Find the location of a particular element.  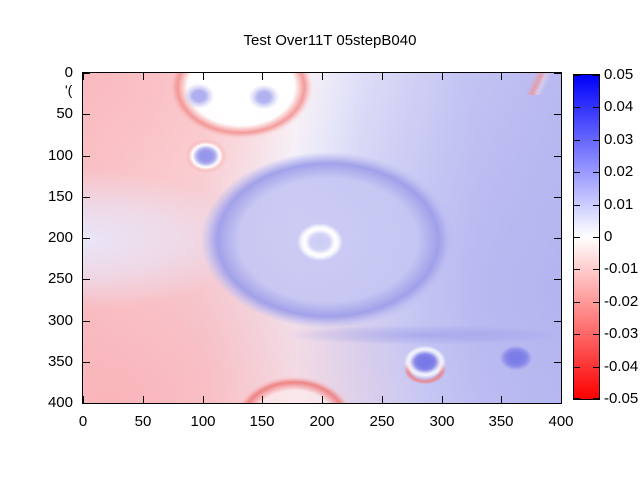

clipped-key-label: '( is located at coordinates (69, 90).